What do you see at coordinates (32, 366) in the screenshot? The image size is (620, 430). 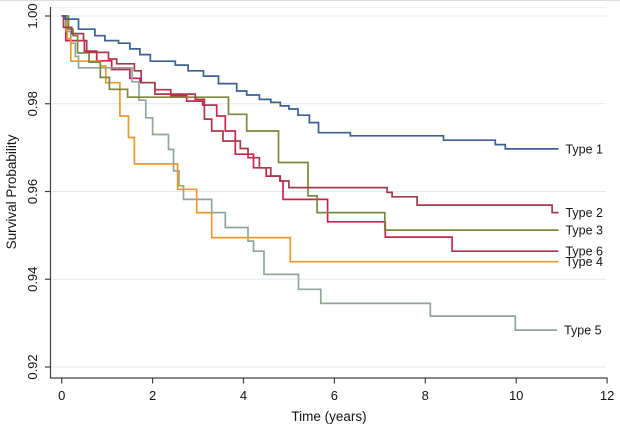 I see `y-tick-label: 0.92` at bounding box center [32, 366].